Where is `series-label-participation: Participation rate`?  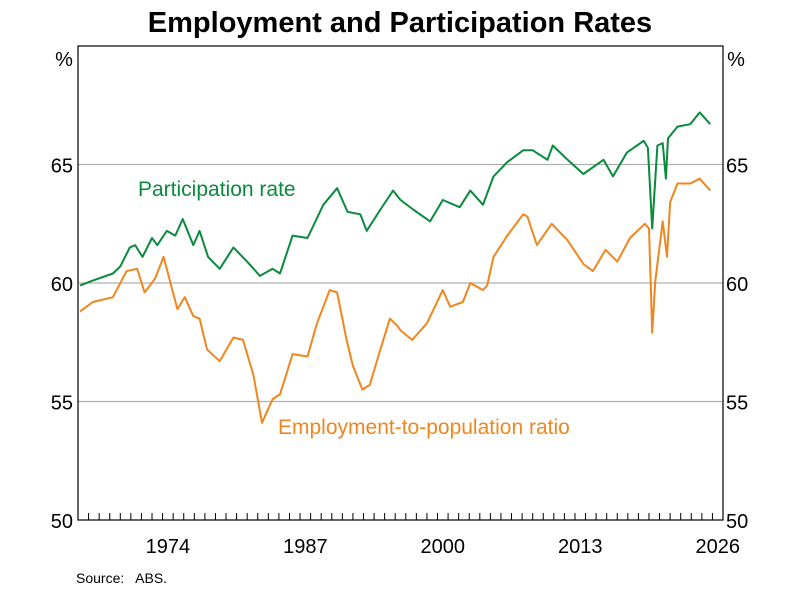
series-label-participation: Participation rate is located at coordinates (217, 189).